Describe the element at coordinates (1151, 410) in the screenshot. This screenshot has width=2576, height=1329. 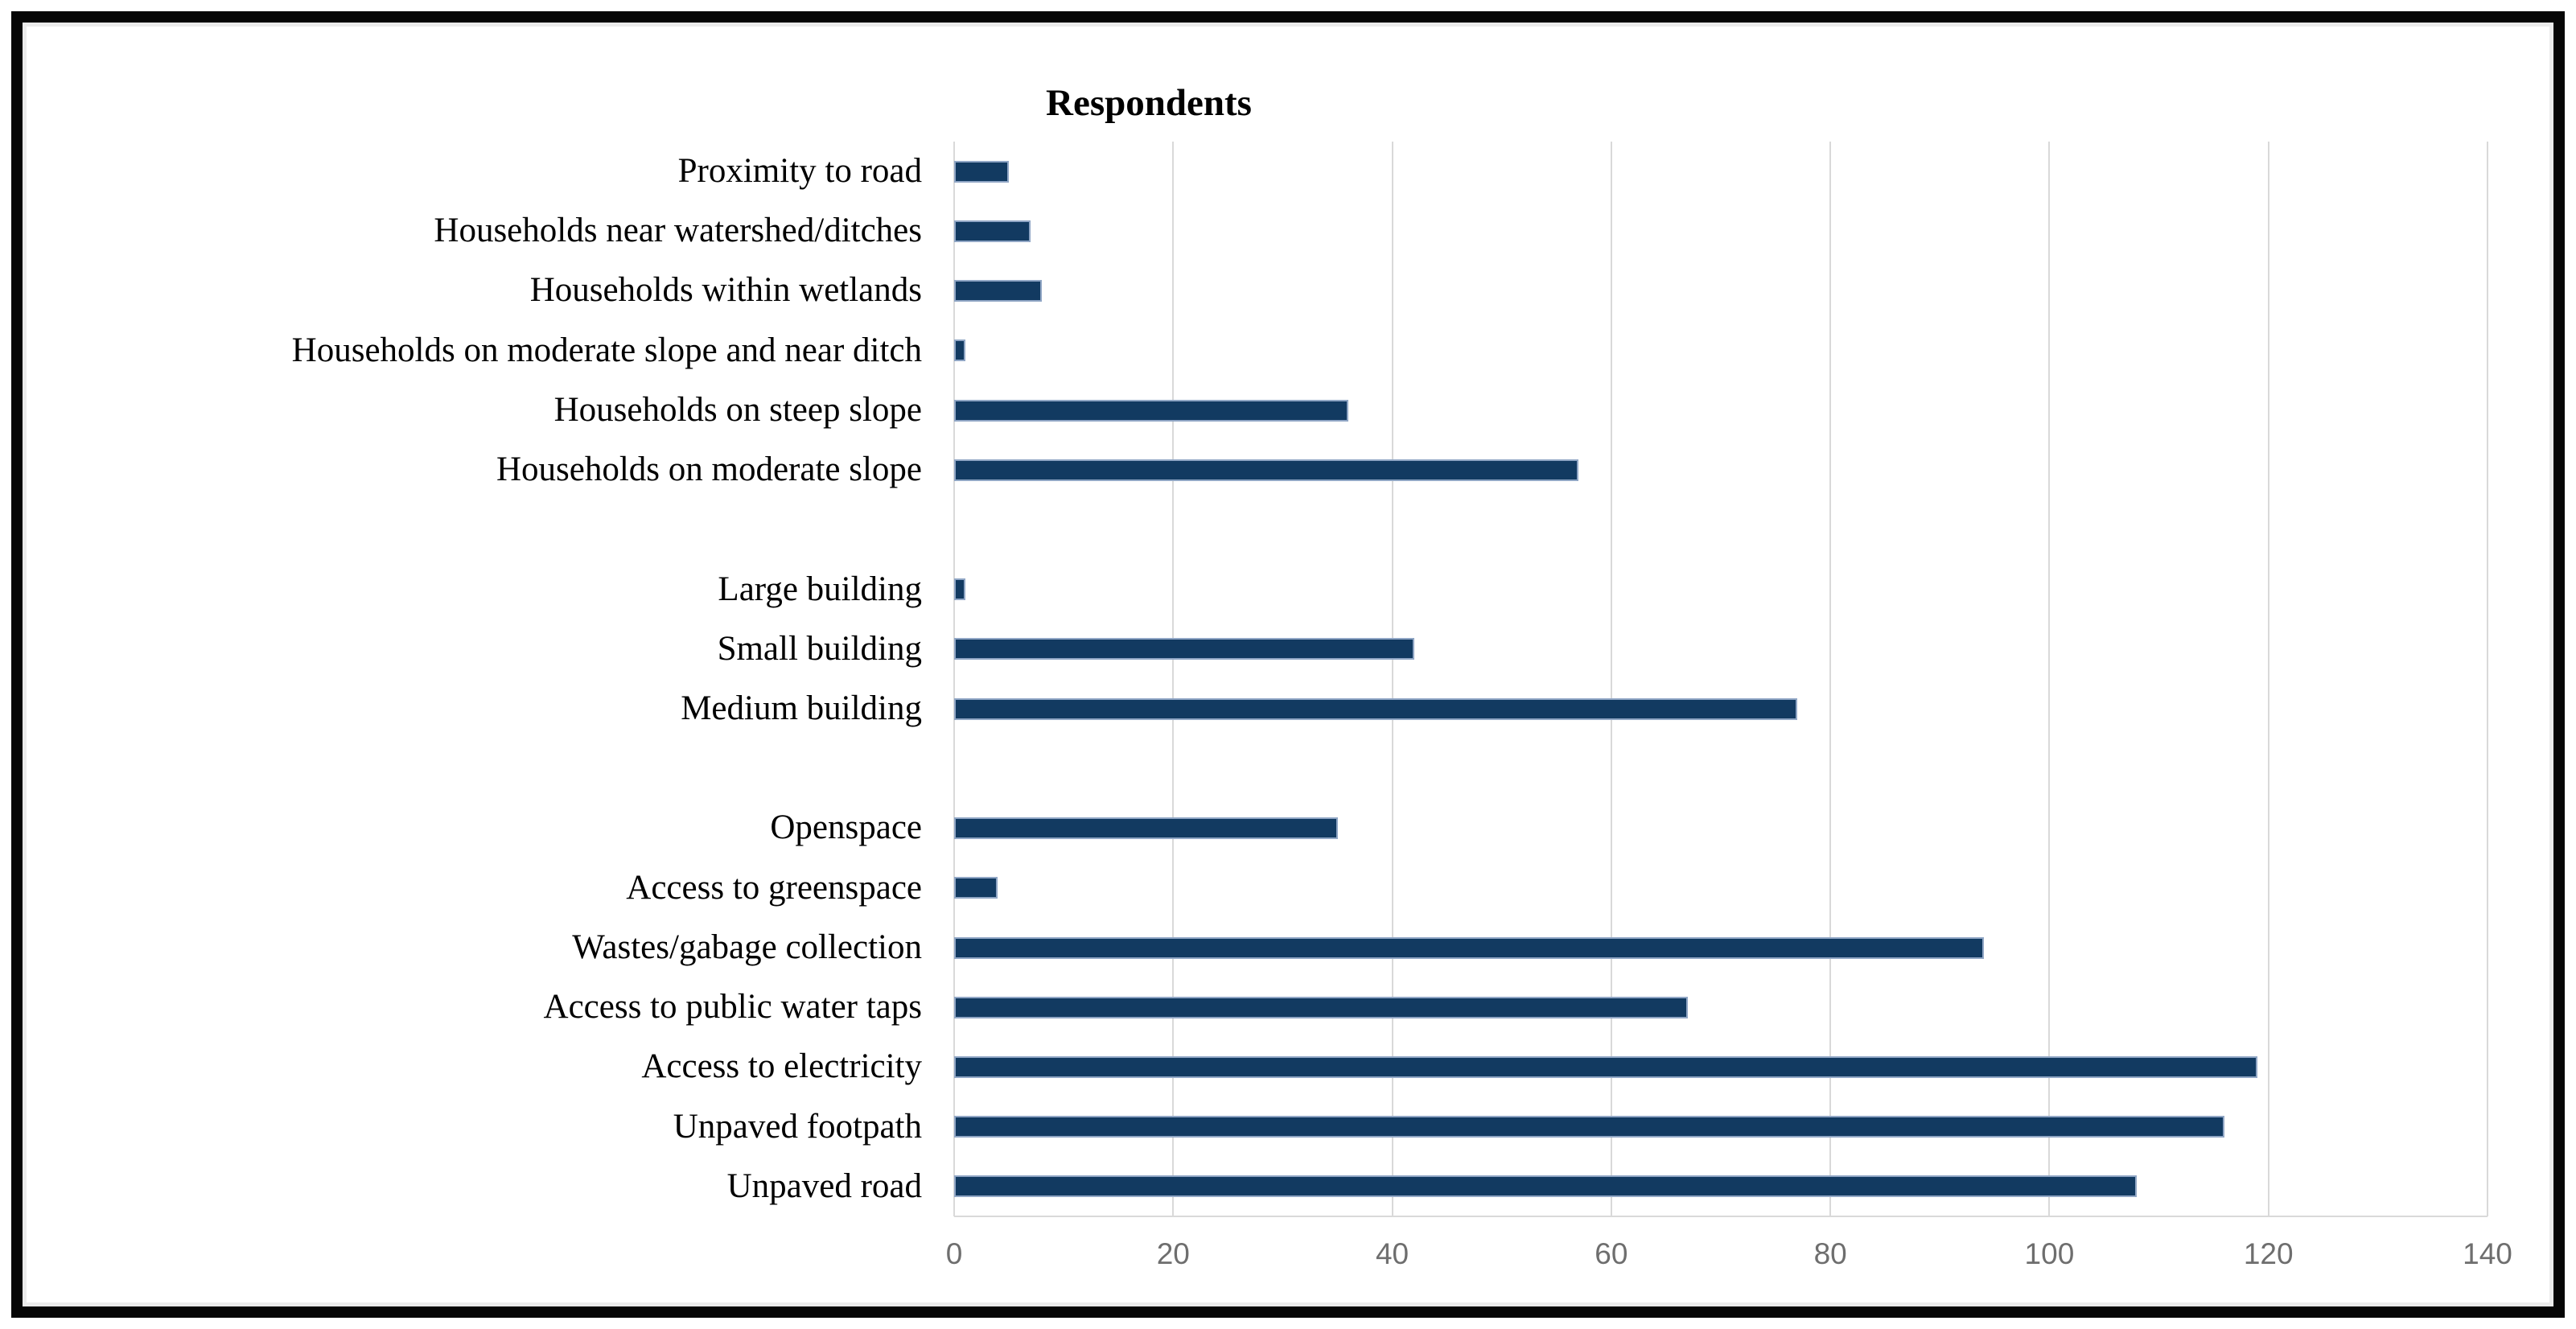
I see `bar-households-on-steep-slope` at that location.